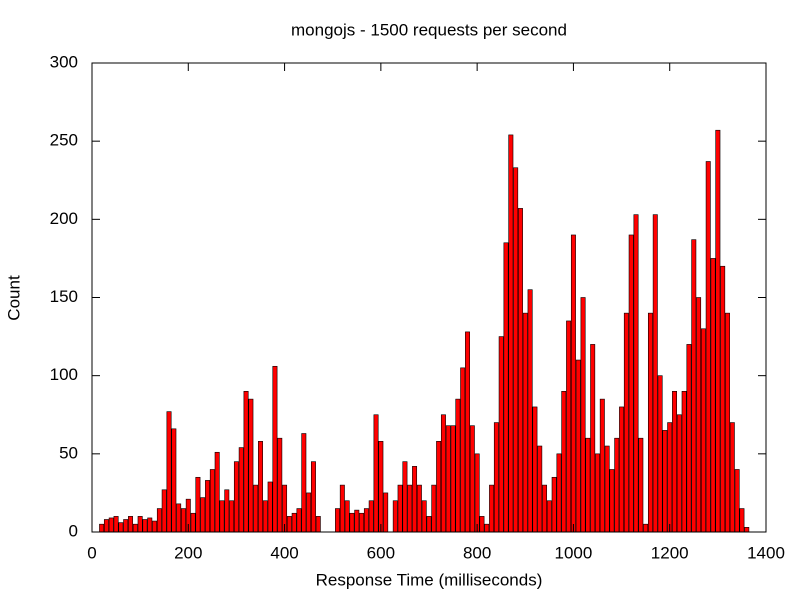 The height and width of the screenshot is (600, 800). I want to click on y-tick-label: 200, so click(64, 218).